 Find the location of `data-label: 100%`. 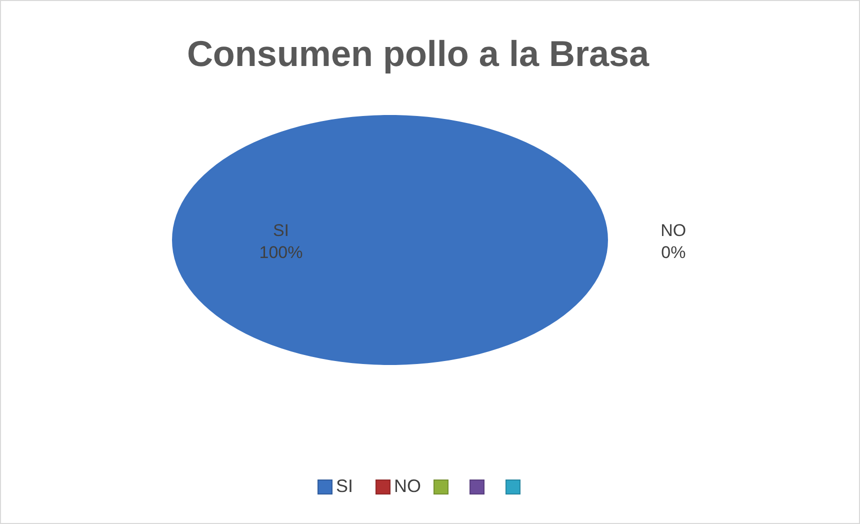

data-label: 100% is located at coordinates (281, 252).